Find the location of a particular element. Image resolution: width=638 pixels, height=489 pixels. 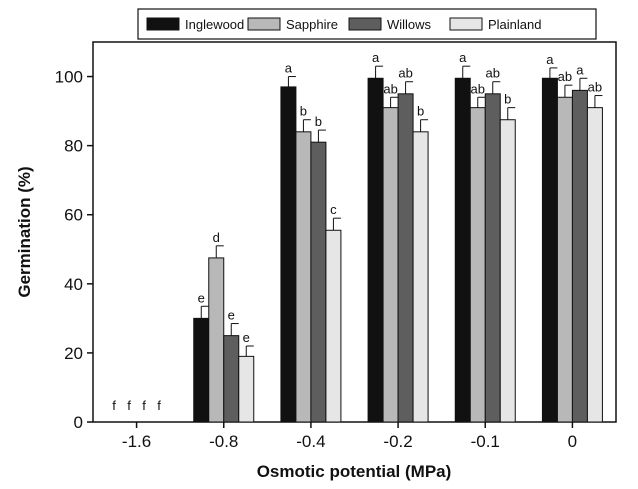

bar-willows--0.8 is located at coordinates (231, 379).